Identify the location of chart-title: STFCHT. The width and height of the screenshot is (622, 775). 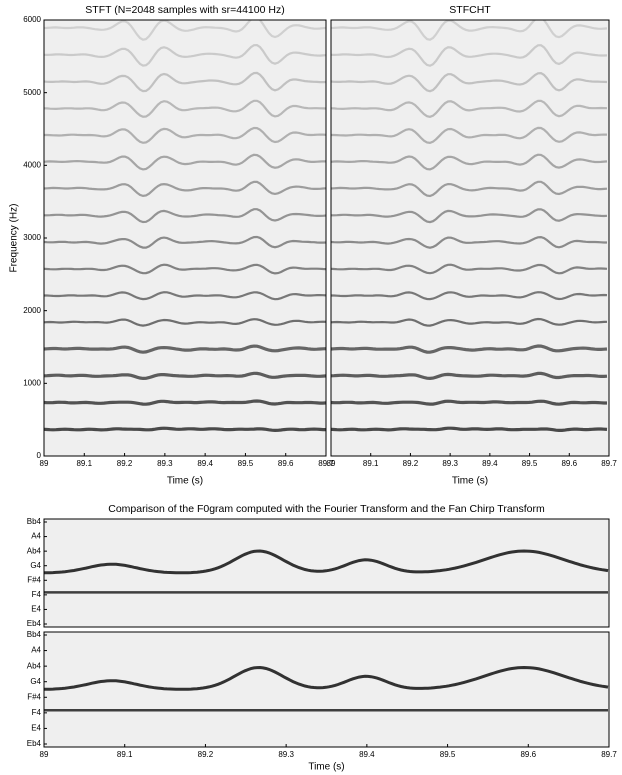
(470, 10).